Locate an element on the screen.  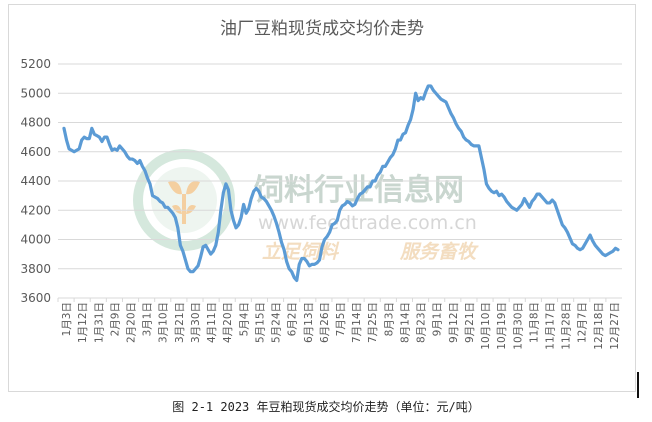
x-tick-label: 1月31日 is located at coordinates (99, 322).